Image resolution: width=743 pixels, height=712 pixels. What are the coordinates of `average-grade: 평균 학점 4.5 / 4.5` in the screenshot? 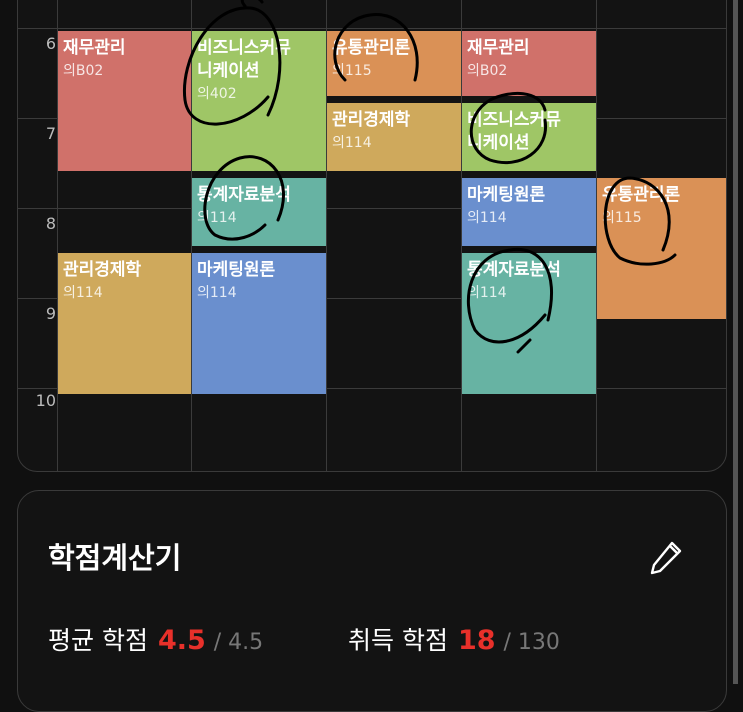 It's located at (155, 639).